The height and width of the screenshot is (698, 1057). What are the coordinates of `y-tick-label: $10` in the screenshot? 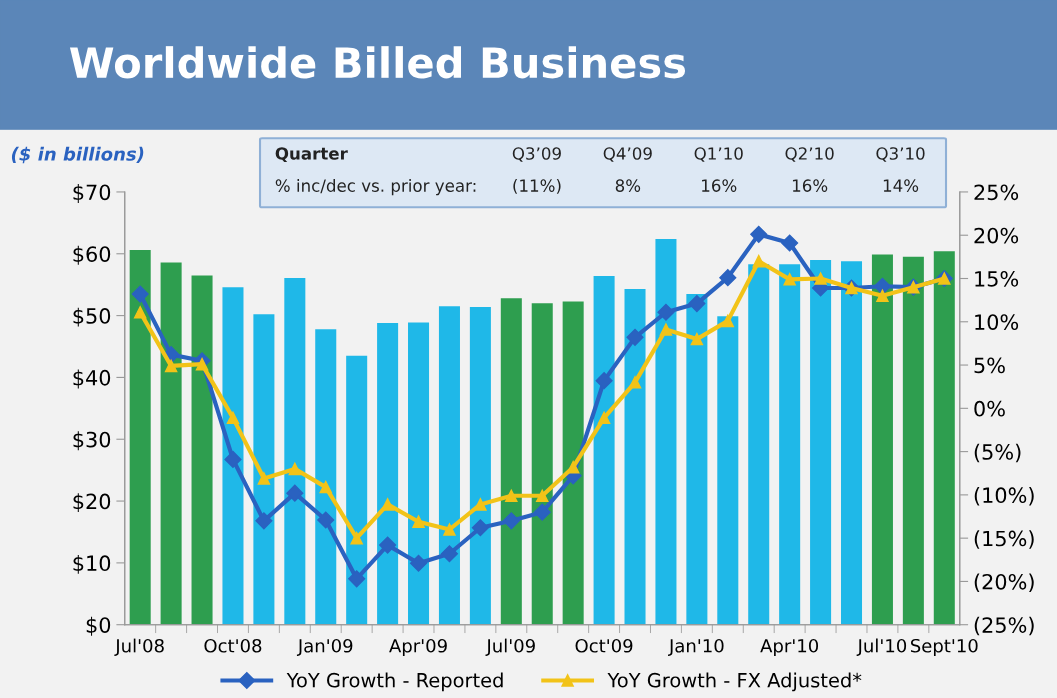 It's located at (92, 564).